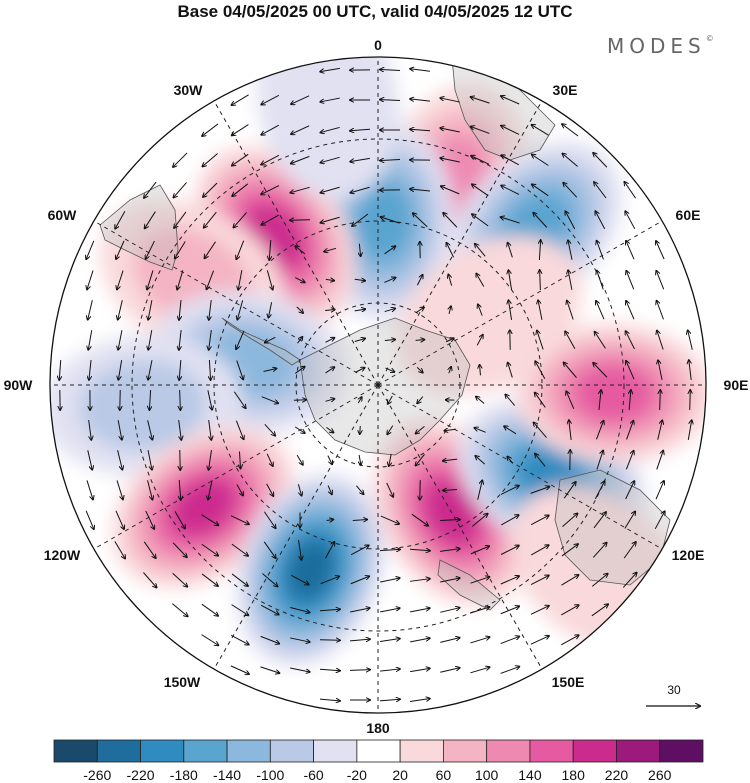  I want to click on brand-logo: MODES©, so click(660, 46).